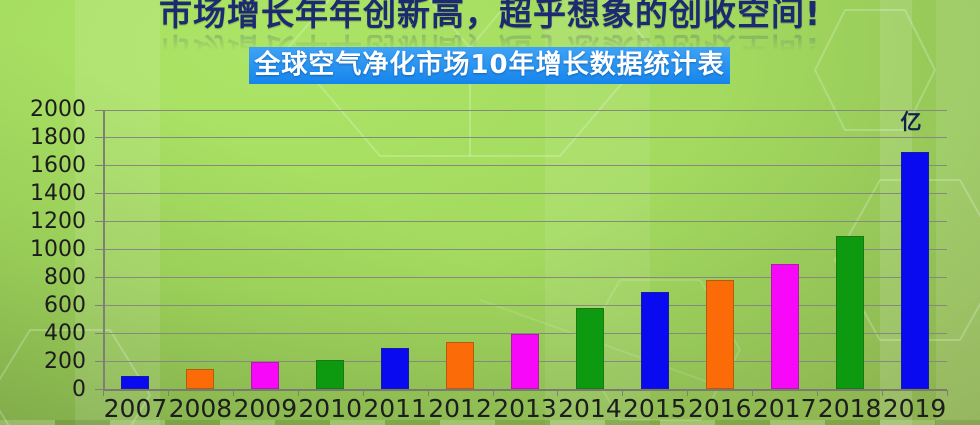  Describe the element at coordinates (914, 270) in the screenshot. I see `bar-2019` at that location.